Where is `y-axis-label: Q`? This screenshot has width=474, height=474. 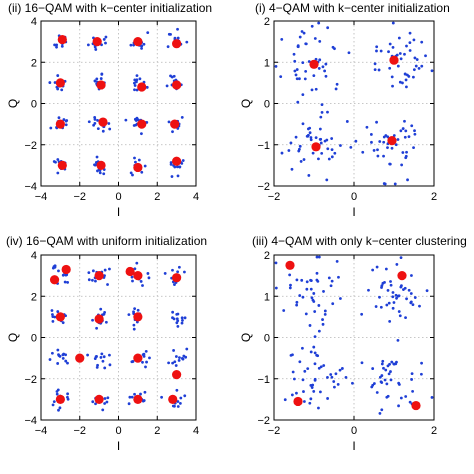 y-axis-label: Q is located at coordinates (13, 337).